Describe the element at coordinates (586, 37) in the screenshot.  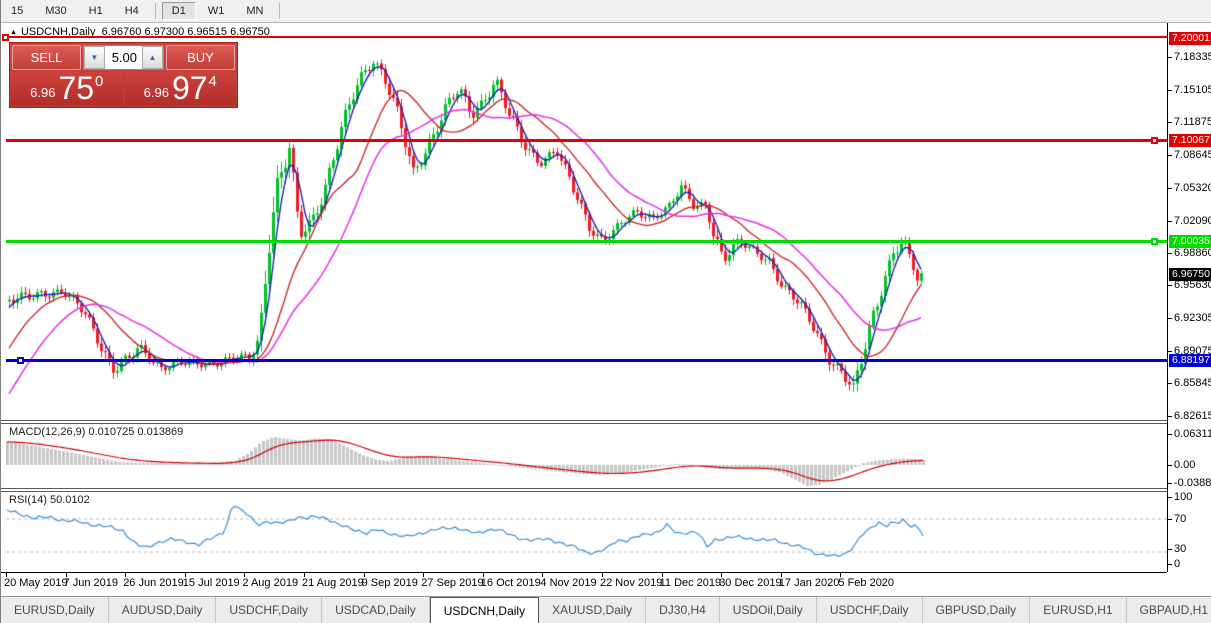
I see `hline-7.20001` at that location.